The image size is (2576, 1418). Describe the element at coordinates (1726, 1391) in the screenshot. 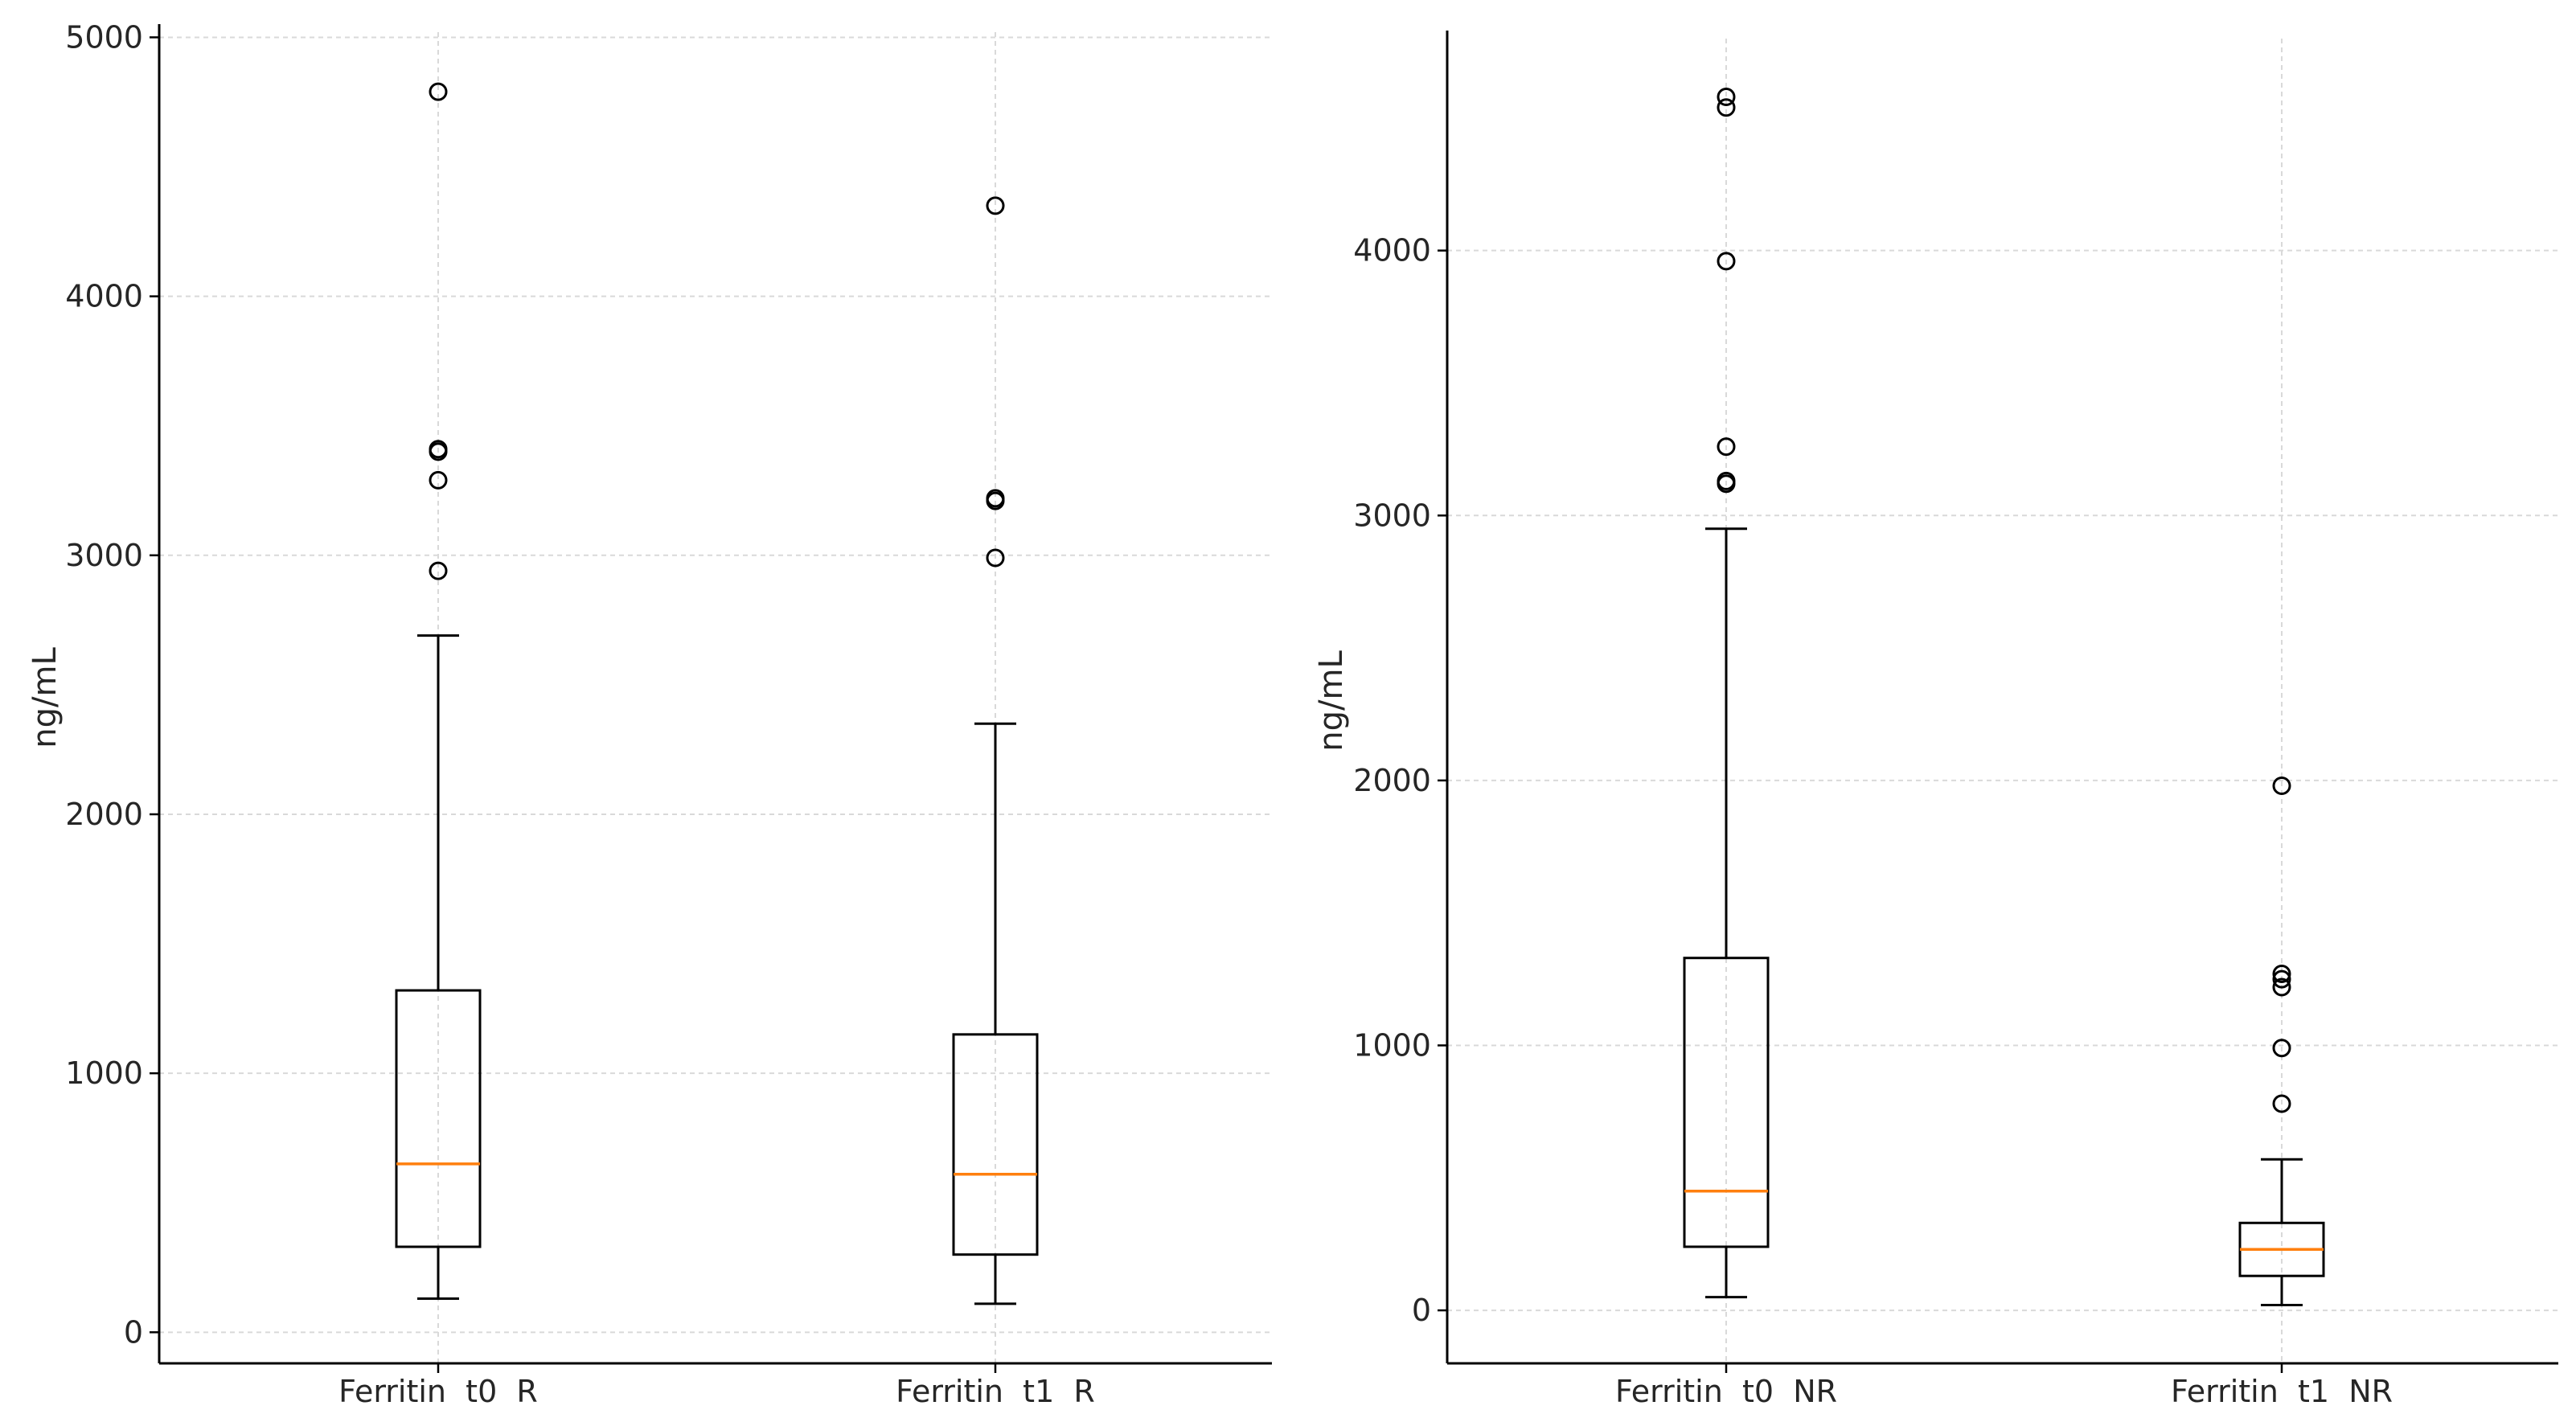

I see `x-tick-label: Ferritin t0 NR` at that location.